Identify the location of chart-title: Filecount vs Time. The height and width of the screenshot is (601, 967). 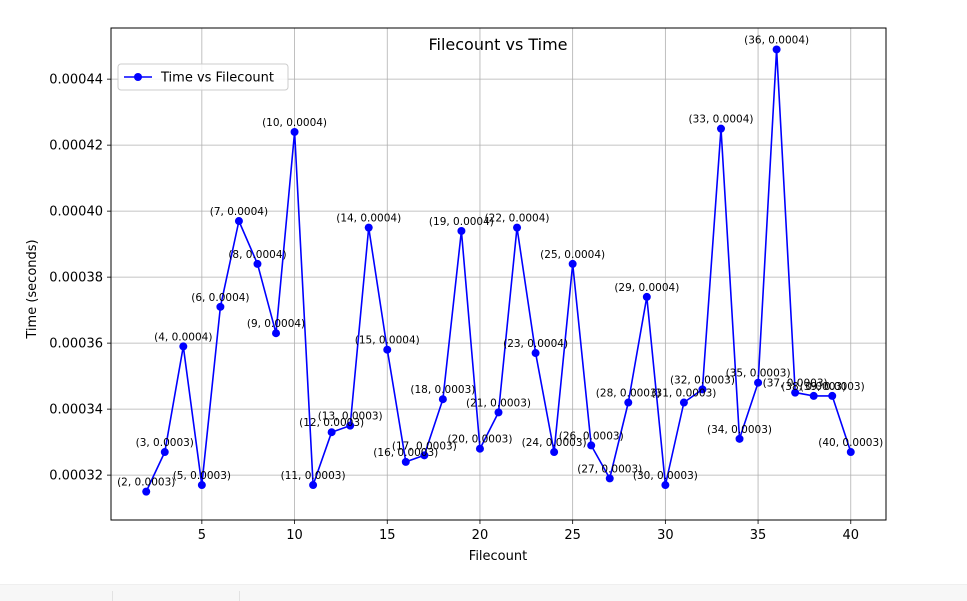
(497, 44).